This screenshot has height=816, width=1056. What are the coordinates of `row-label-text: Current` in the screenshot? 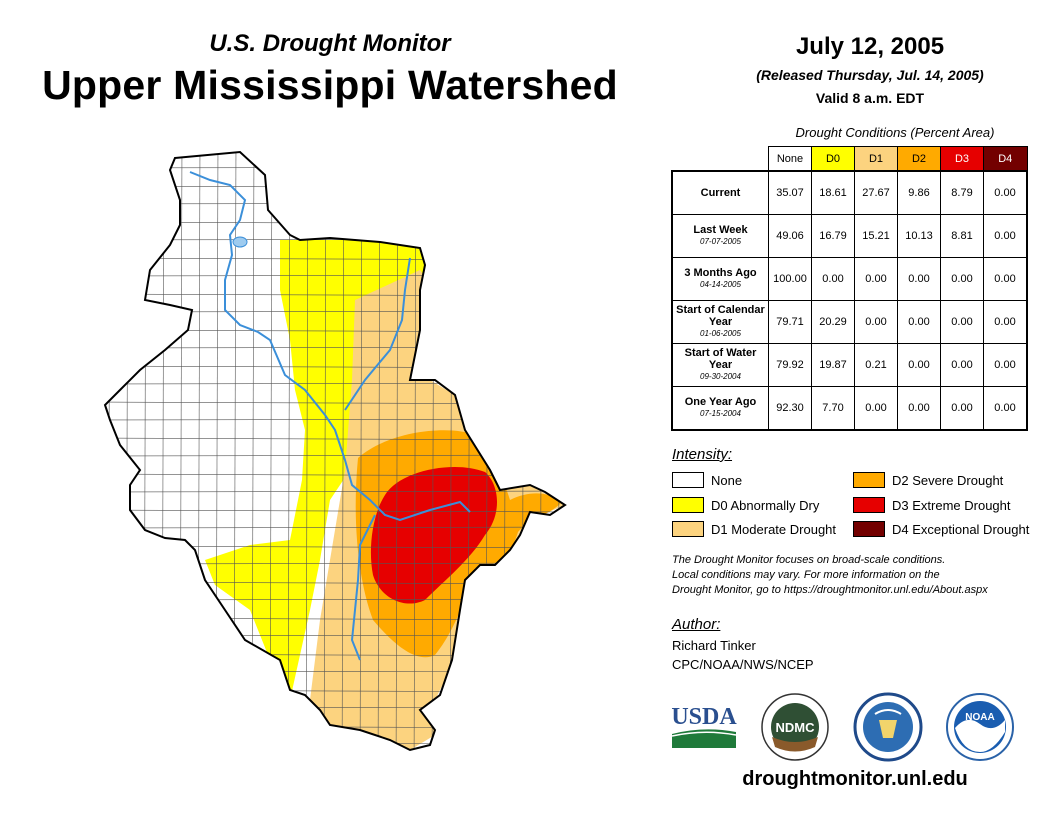 It's located at (720, 193).